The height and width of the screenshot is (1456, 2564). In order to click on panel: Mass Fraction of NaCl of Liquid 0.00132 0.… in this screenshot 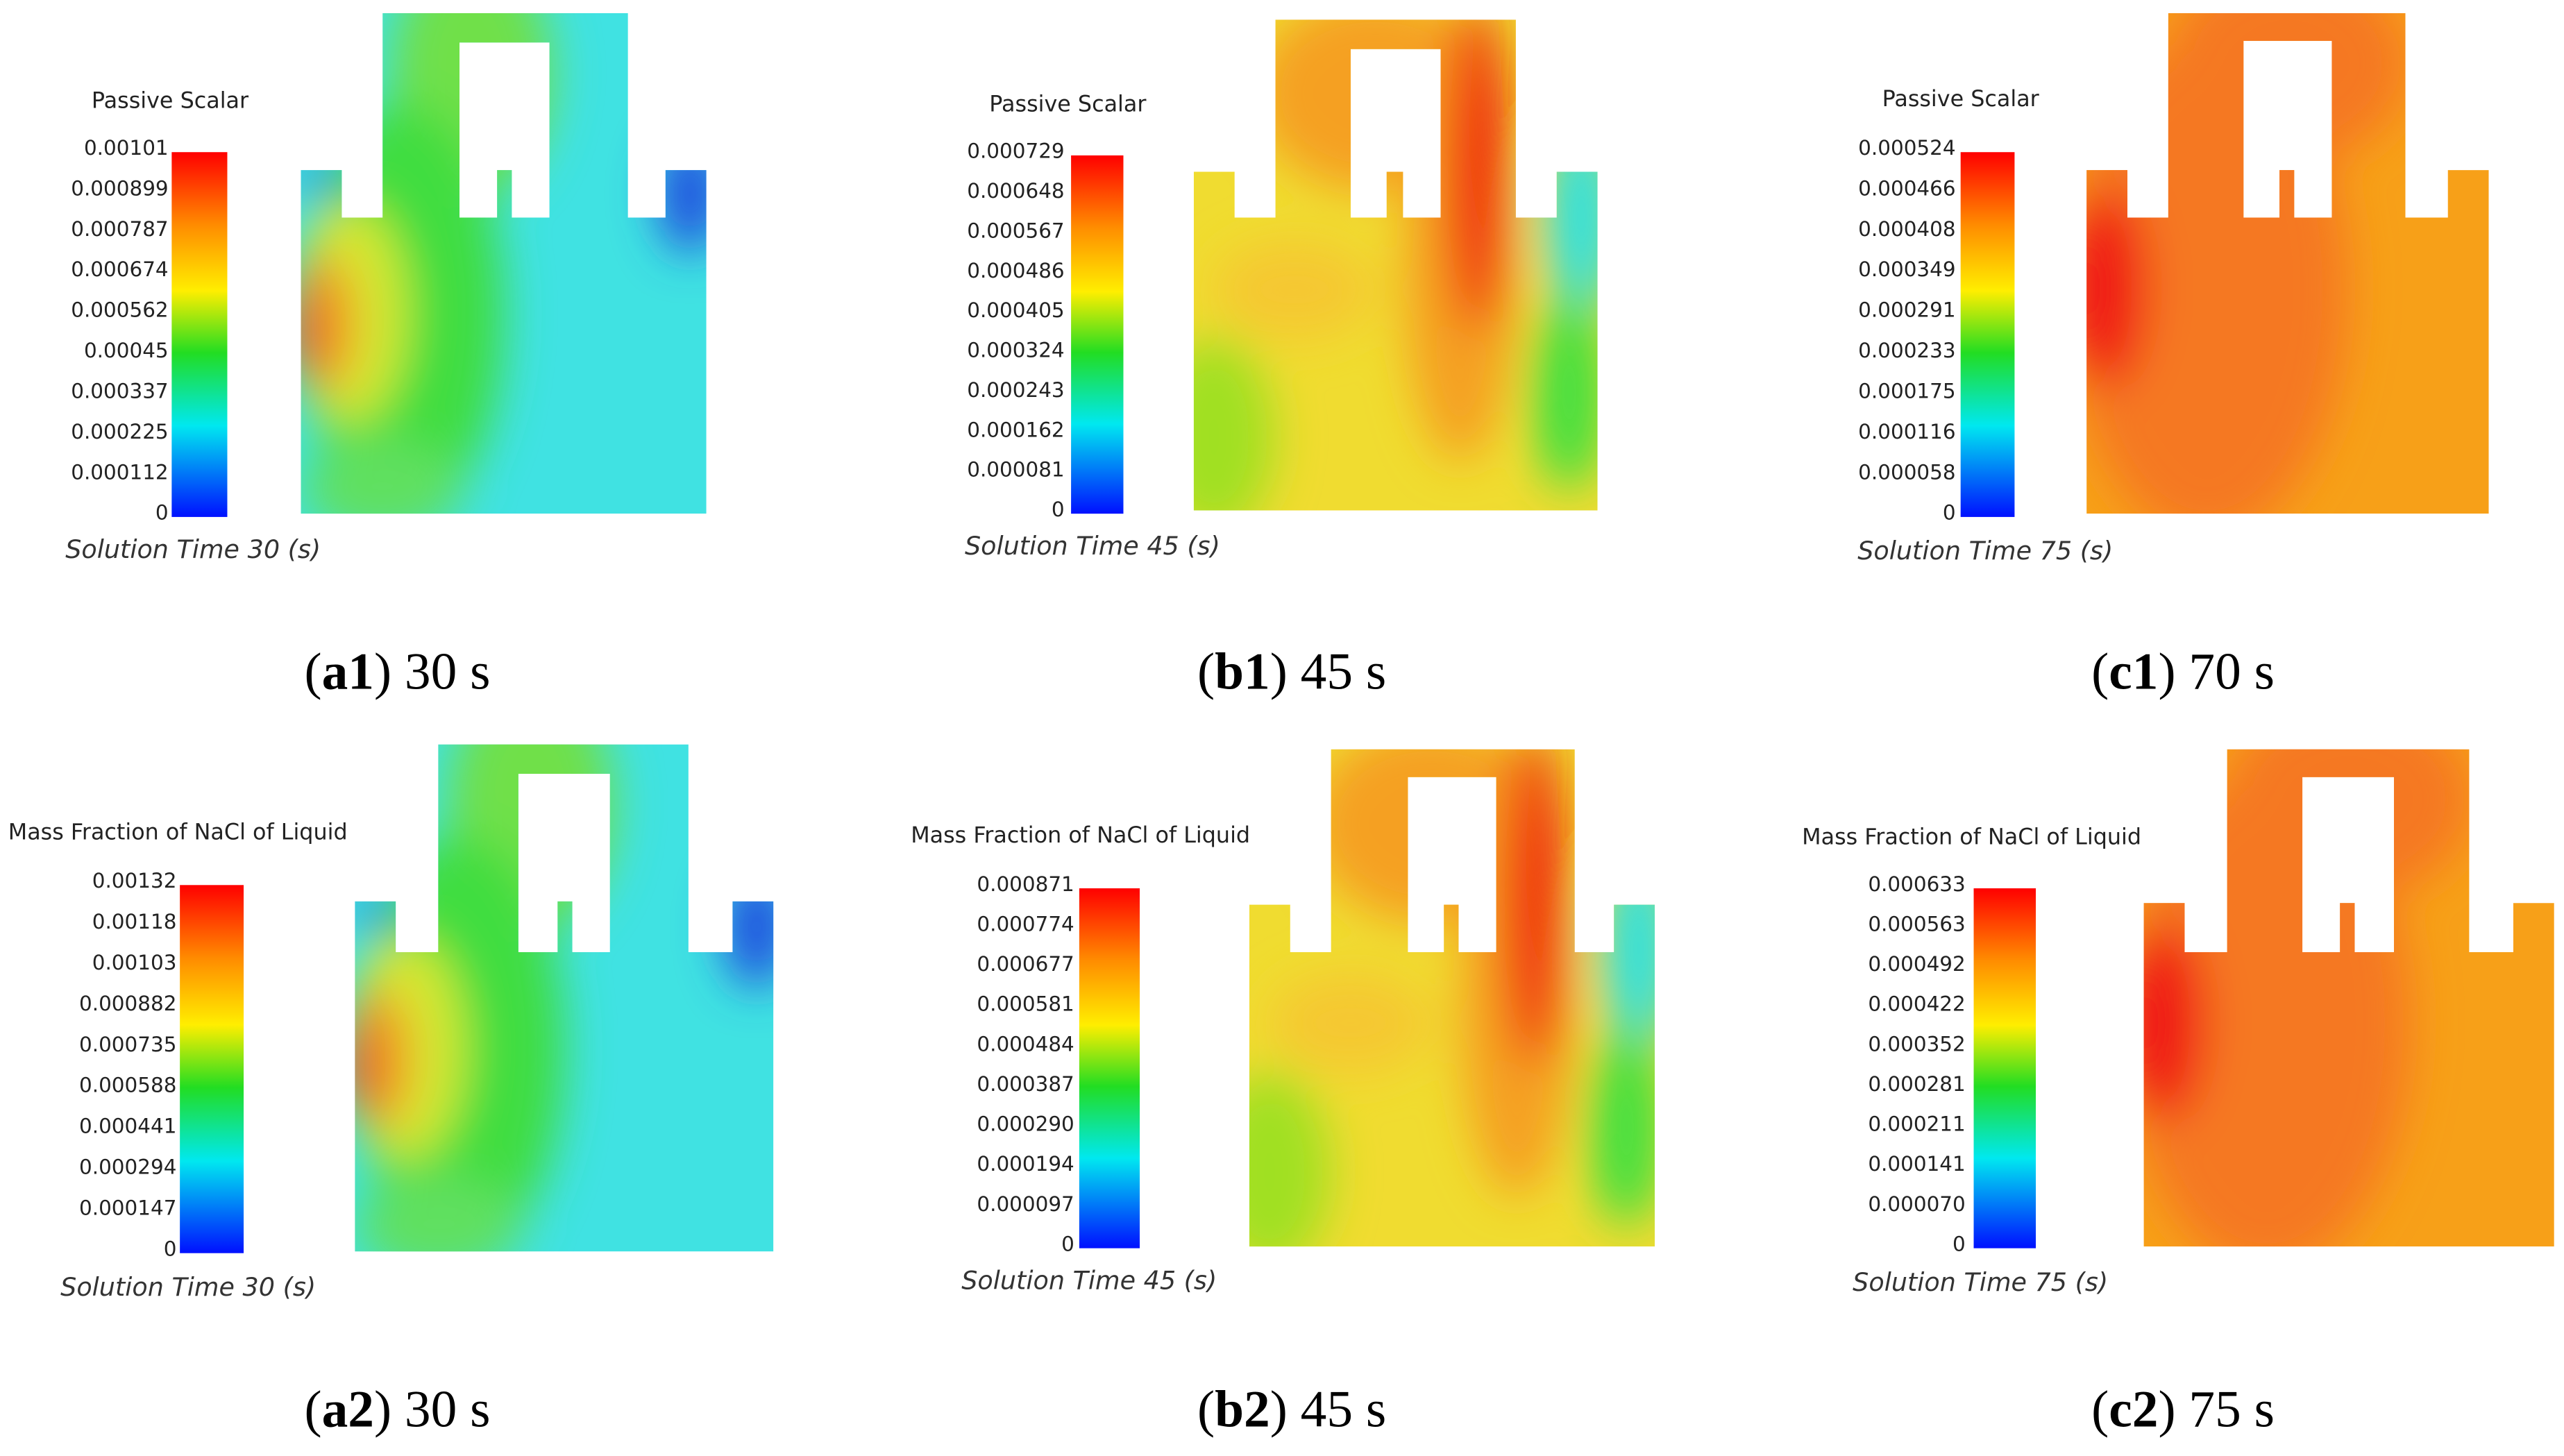, I will do `click(391, 1091)`.